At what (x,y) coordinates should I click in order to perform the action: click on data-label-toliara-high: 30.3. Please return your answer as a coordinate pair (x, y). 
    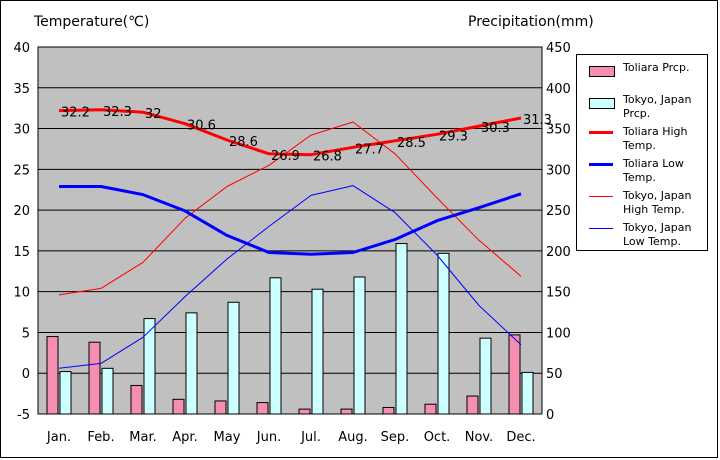
    Looking at the image, I should click on (495, 128).